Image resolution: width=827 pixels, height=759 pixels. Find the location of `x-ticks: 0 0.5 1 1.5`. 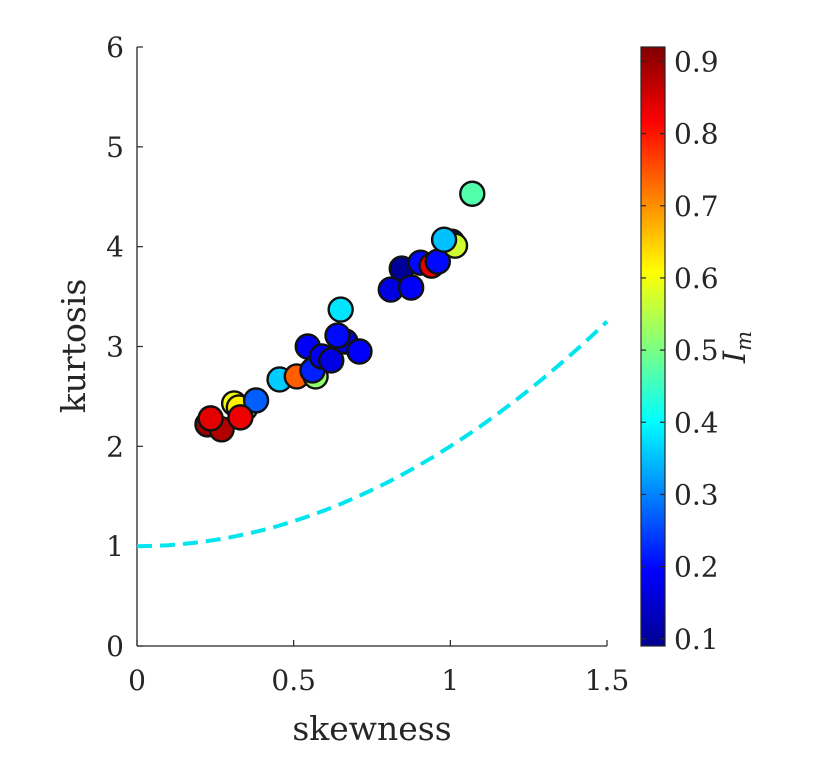

x-ticks: 0 0.5 1 1.5 is located at coordinates (378, 668).